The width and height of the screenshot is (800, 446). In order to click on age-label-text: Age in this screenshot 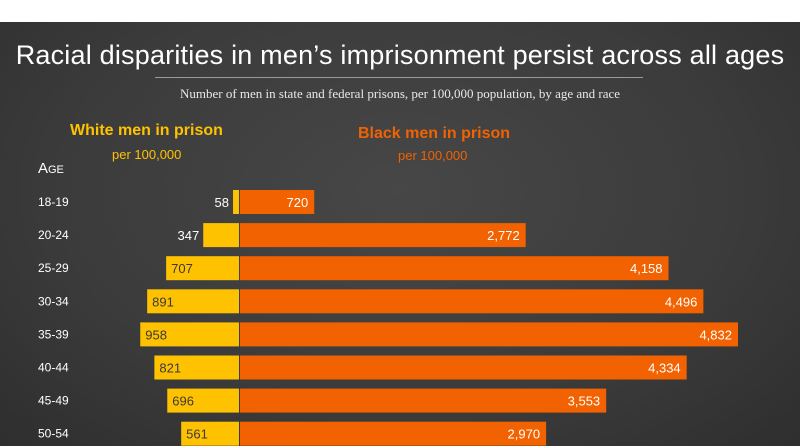, I will do `click(51, 168)`.